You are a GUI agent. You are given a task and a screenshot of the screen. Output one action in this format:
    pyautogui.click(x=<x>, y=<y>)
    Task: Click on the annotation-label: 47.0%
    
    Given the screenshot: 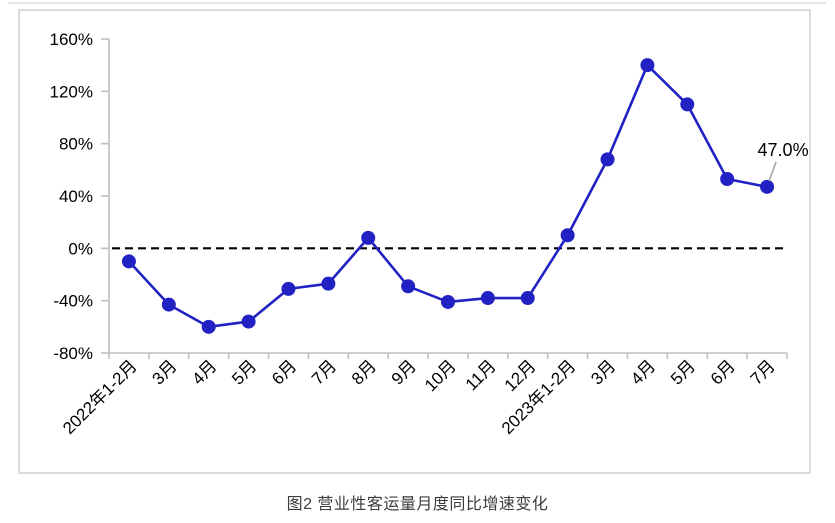 What is the action you would take?
    pyautogui.click(x=783, y=150)
    